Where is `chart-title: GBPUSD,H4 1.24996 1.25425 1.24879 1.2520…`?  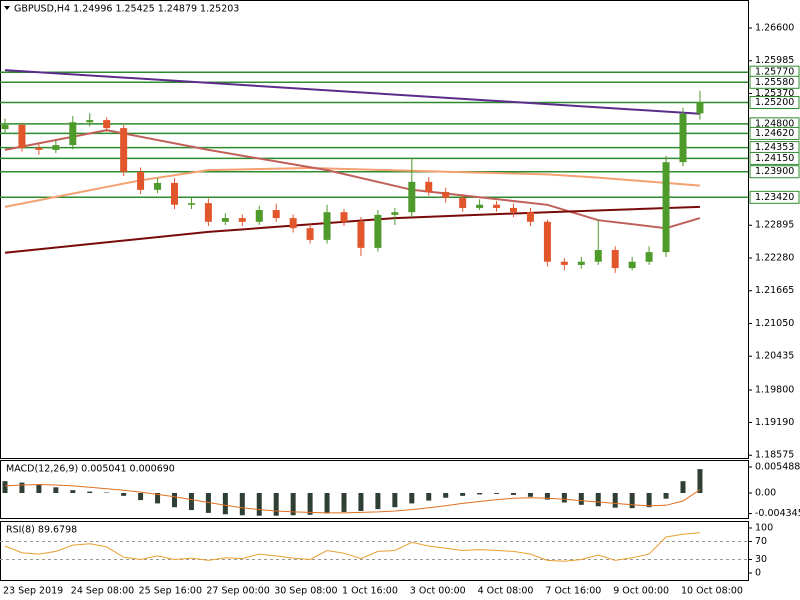
chart-title: GBPUSD,H4 1.24996 1.25425 1.24879 1.2520… is located at coordinates (126, 9).